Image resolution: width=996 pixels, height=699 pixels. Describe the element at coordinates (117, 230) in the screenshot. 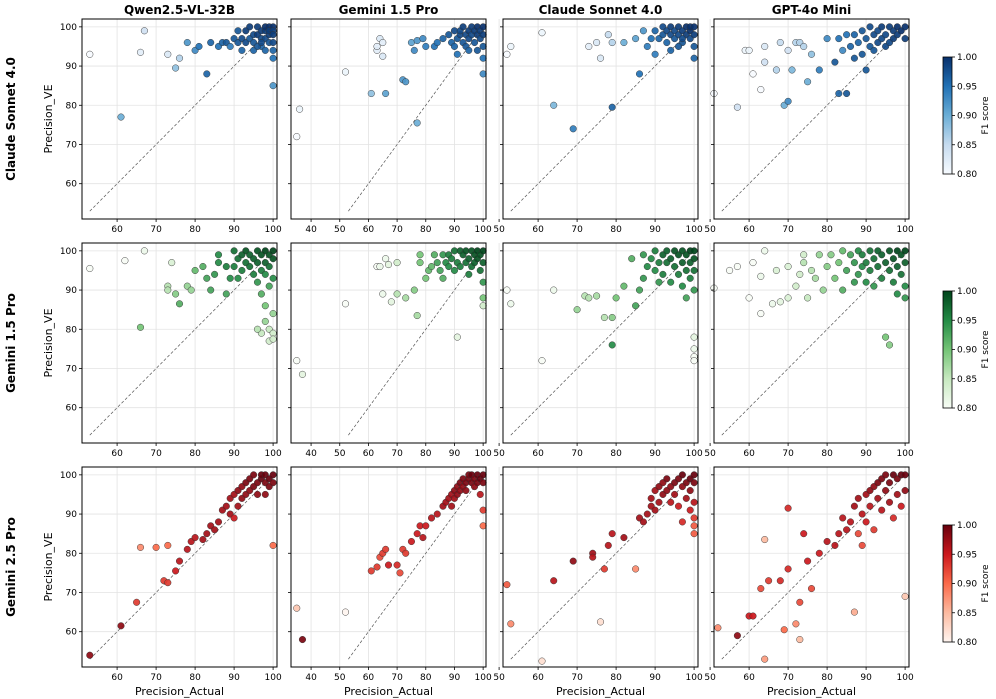

I see `x-tick-label: 60` at that location.